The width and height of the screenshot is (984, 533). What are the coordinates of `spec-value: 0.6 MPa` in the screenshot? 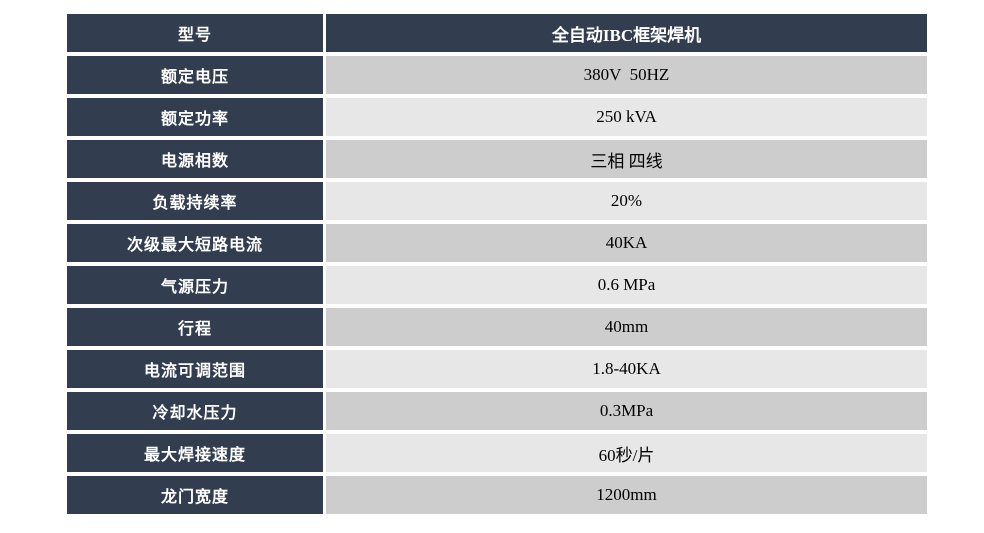 It's located at (626, 285).